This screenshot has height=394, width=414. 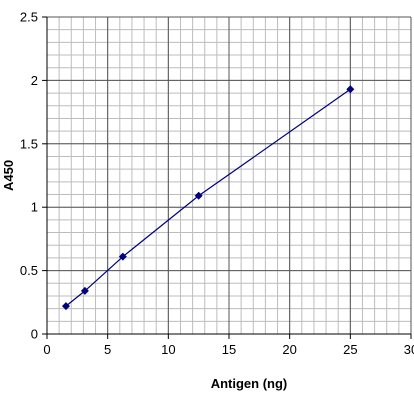 What do you see at coordinates (34, 334) in the screenshot?
I see `y-tick-label: 0` at bounding box center [34, 334].